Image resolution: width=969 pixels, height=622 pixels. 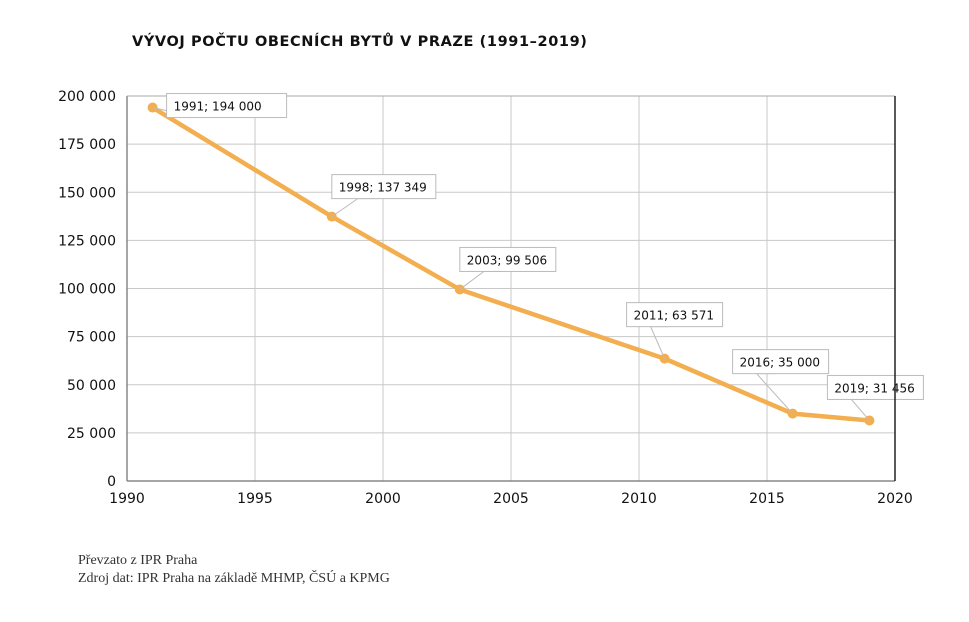 I want to click on y-tick-label: 200 000, so click(x=87, y=97).